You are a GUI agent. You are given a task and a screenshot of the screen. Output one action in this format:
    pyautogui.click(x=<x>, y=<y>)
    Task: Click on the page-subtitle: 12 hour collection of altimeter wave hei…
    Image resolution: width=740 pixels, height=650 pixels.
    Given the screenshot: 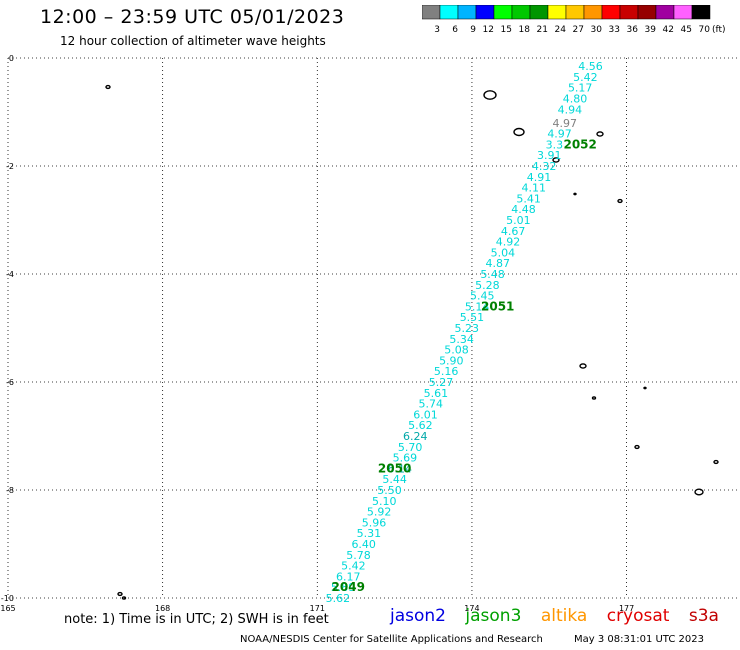 What is the action you would take?
    pyautogui.click(x=193, y=41)
    